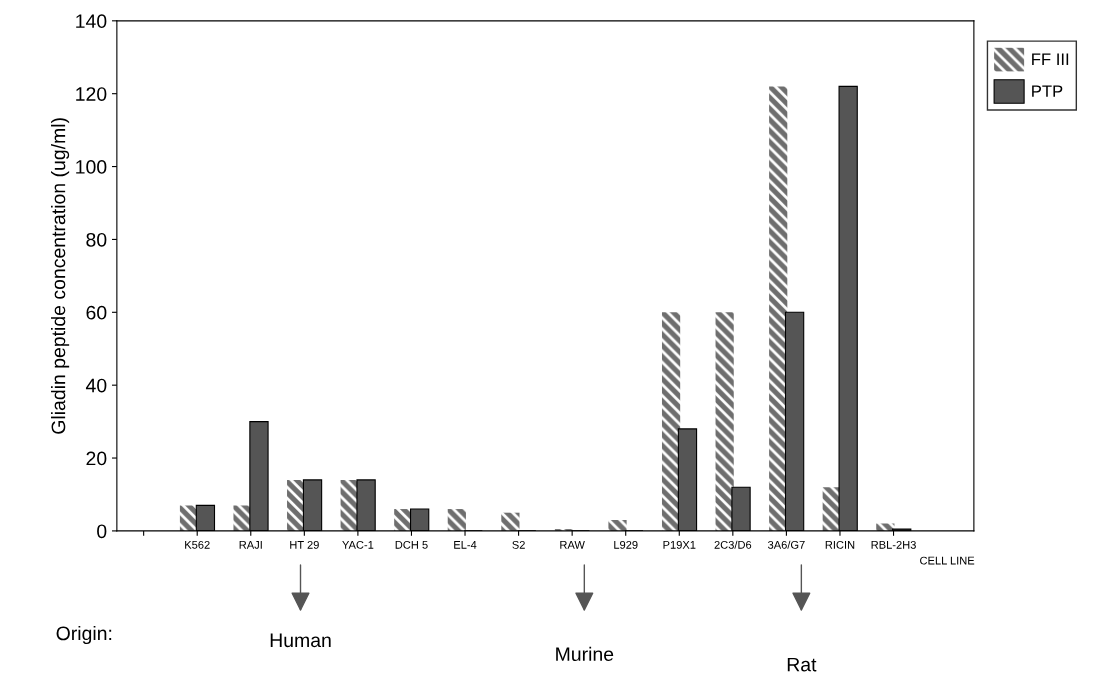 Image resolution: width=1113 pixels, height=694 pixels. I want to click on y-tick-label: 0, so click(102, 531).